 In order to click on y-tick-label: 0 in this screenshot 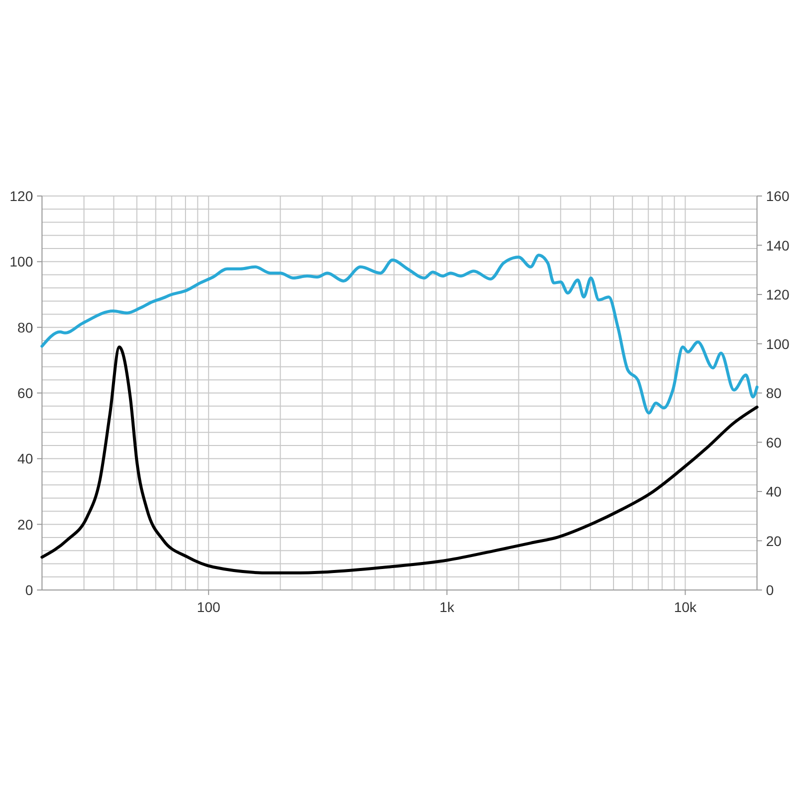, I will do `click(29, 590)`.